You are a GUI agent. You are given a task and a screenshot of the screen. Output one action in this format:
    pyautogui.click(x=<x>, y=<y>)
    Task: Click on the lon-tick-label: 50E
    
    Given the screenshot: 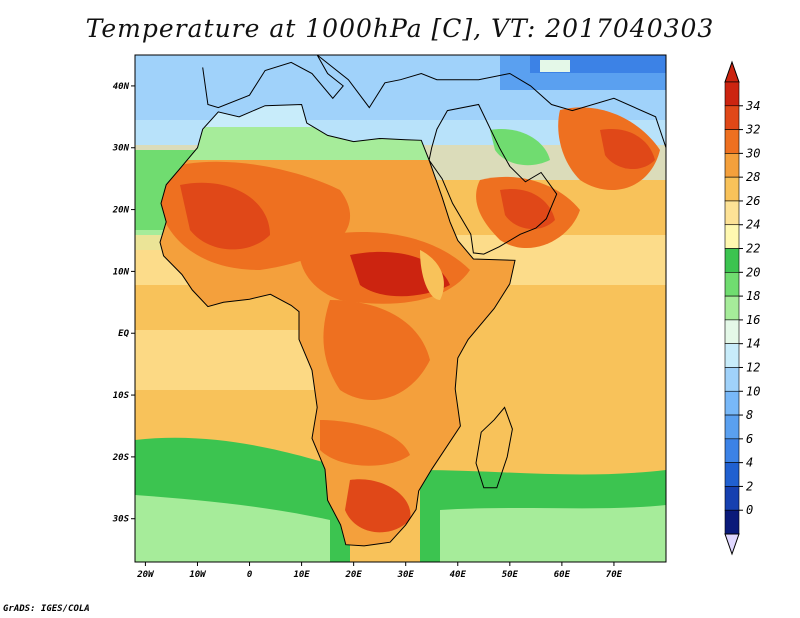 What is the action you would take?
    pyautogui.click(x=510, y=575)
    